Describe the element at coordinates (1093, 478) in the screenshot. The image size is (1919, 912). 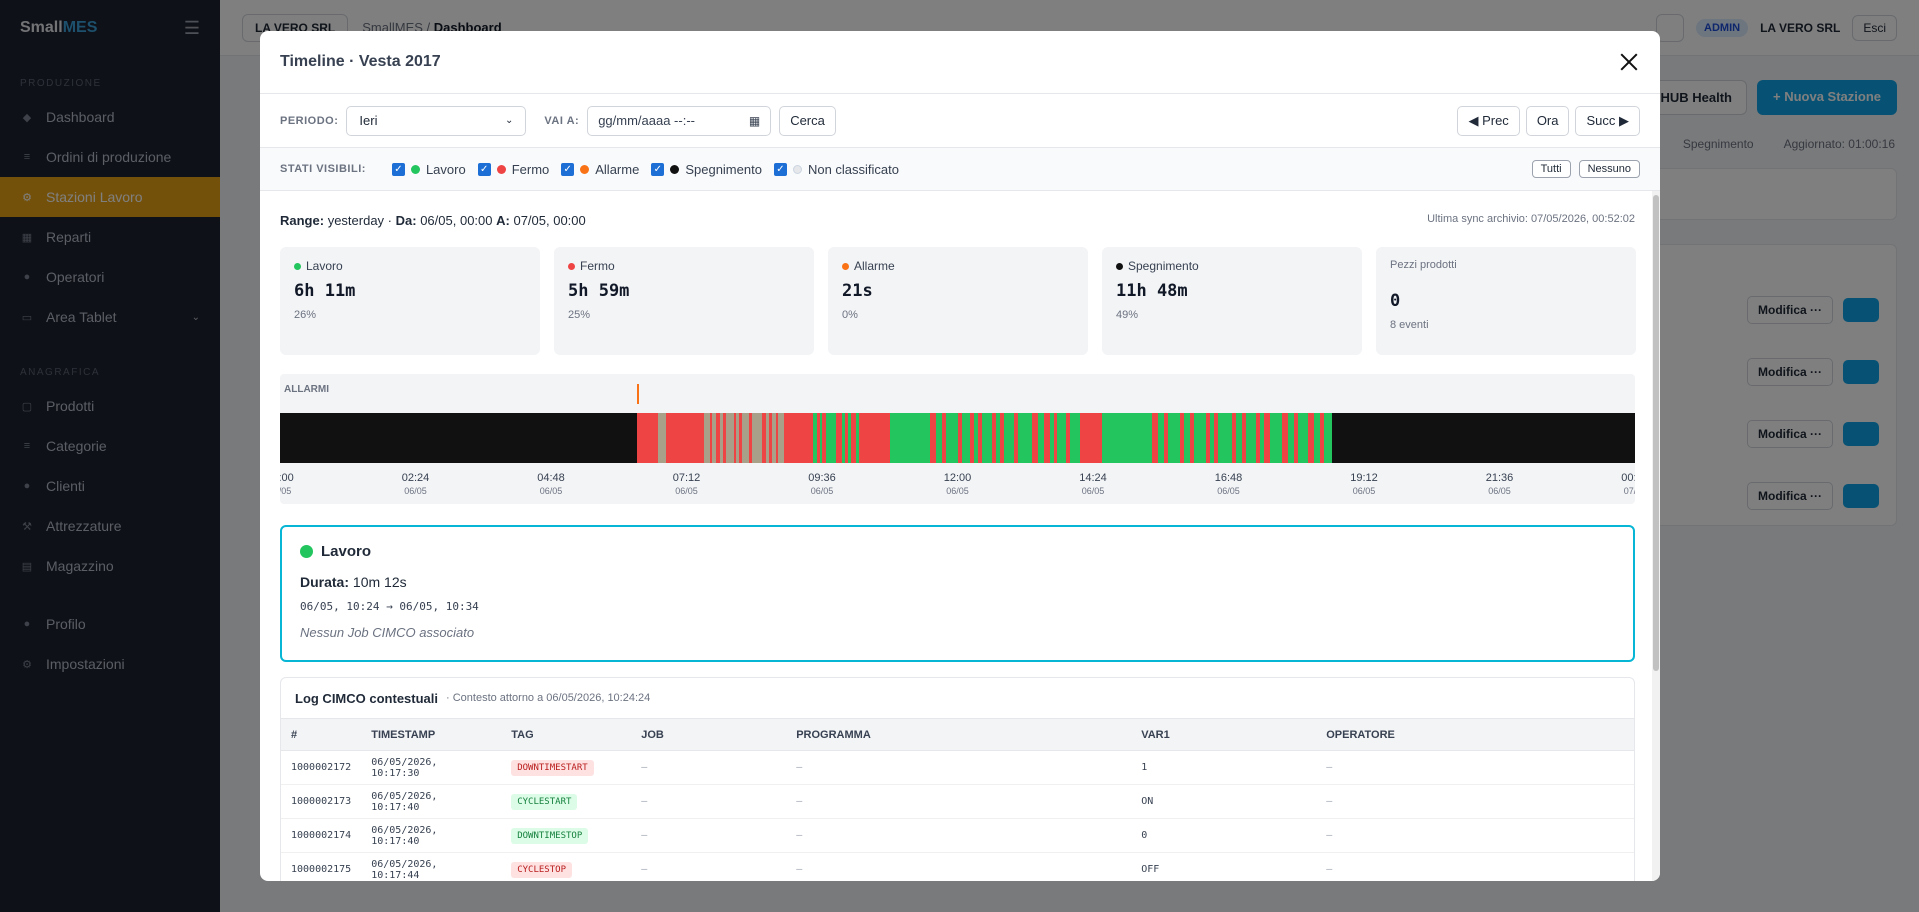
I see `tick-label: 14:24` at that location.